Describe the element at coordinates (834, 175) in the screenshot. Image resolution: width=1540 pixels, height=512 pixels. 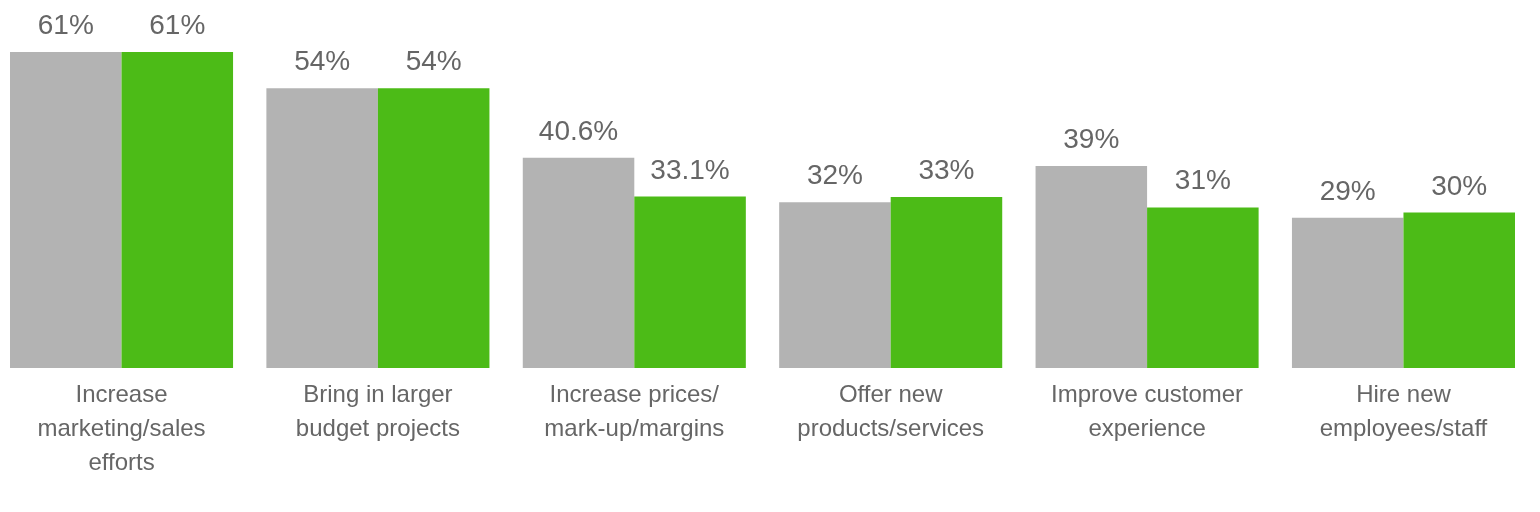
I see `data-label: 32%` at that location.